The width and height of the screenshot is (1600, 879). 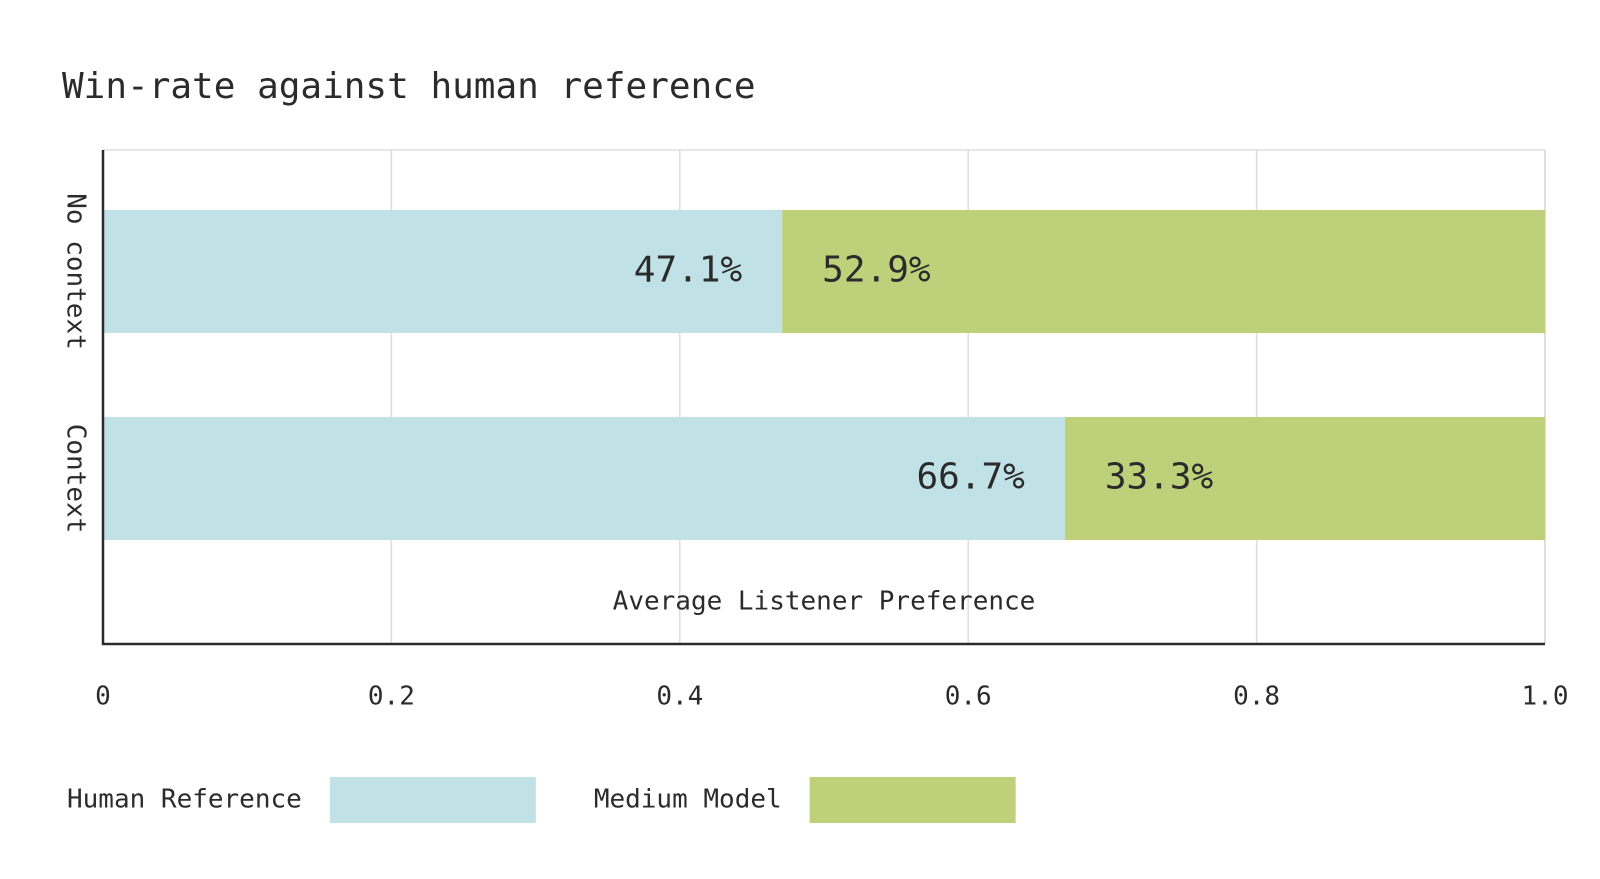 I want to click on x-tick-label: 0.4, so click(x=679, y=697).